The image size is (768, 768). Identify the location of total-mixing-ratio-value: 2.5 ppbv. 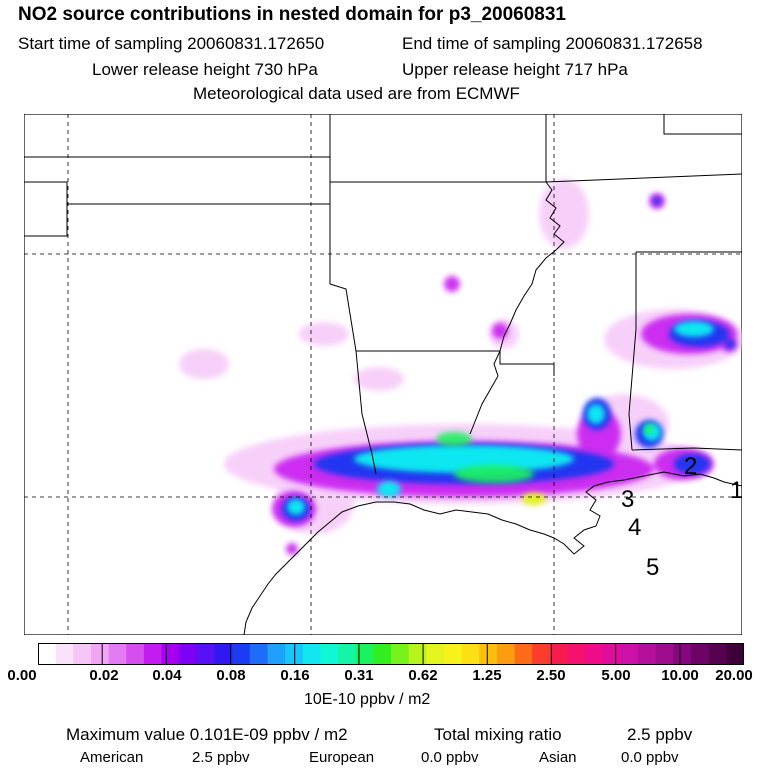
(660, 734).